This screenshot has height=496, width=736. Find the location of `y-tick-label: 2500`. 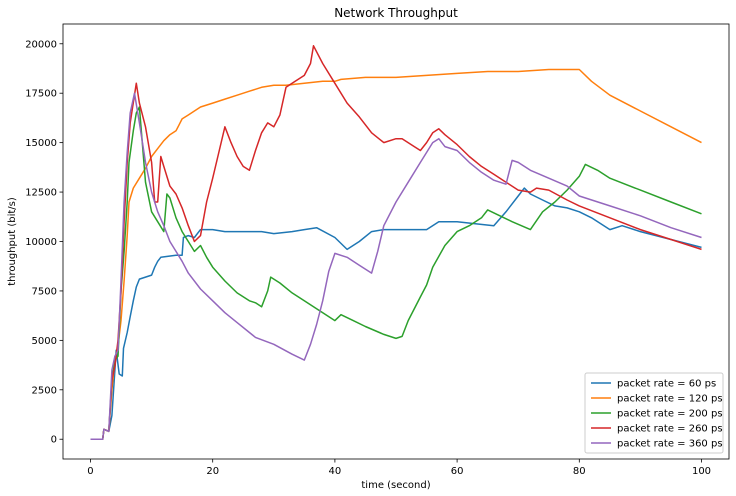

y-tick-label: 2500 is located at coordinates (44, 390).